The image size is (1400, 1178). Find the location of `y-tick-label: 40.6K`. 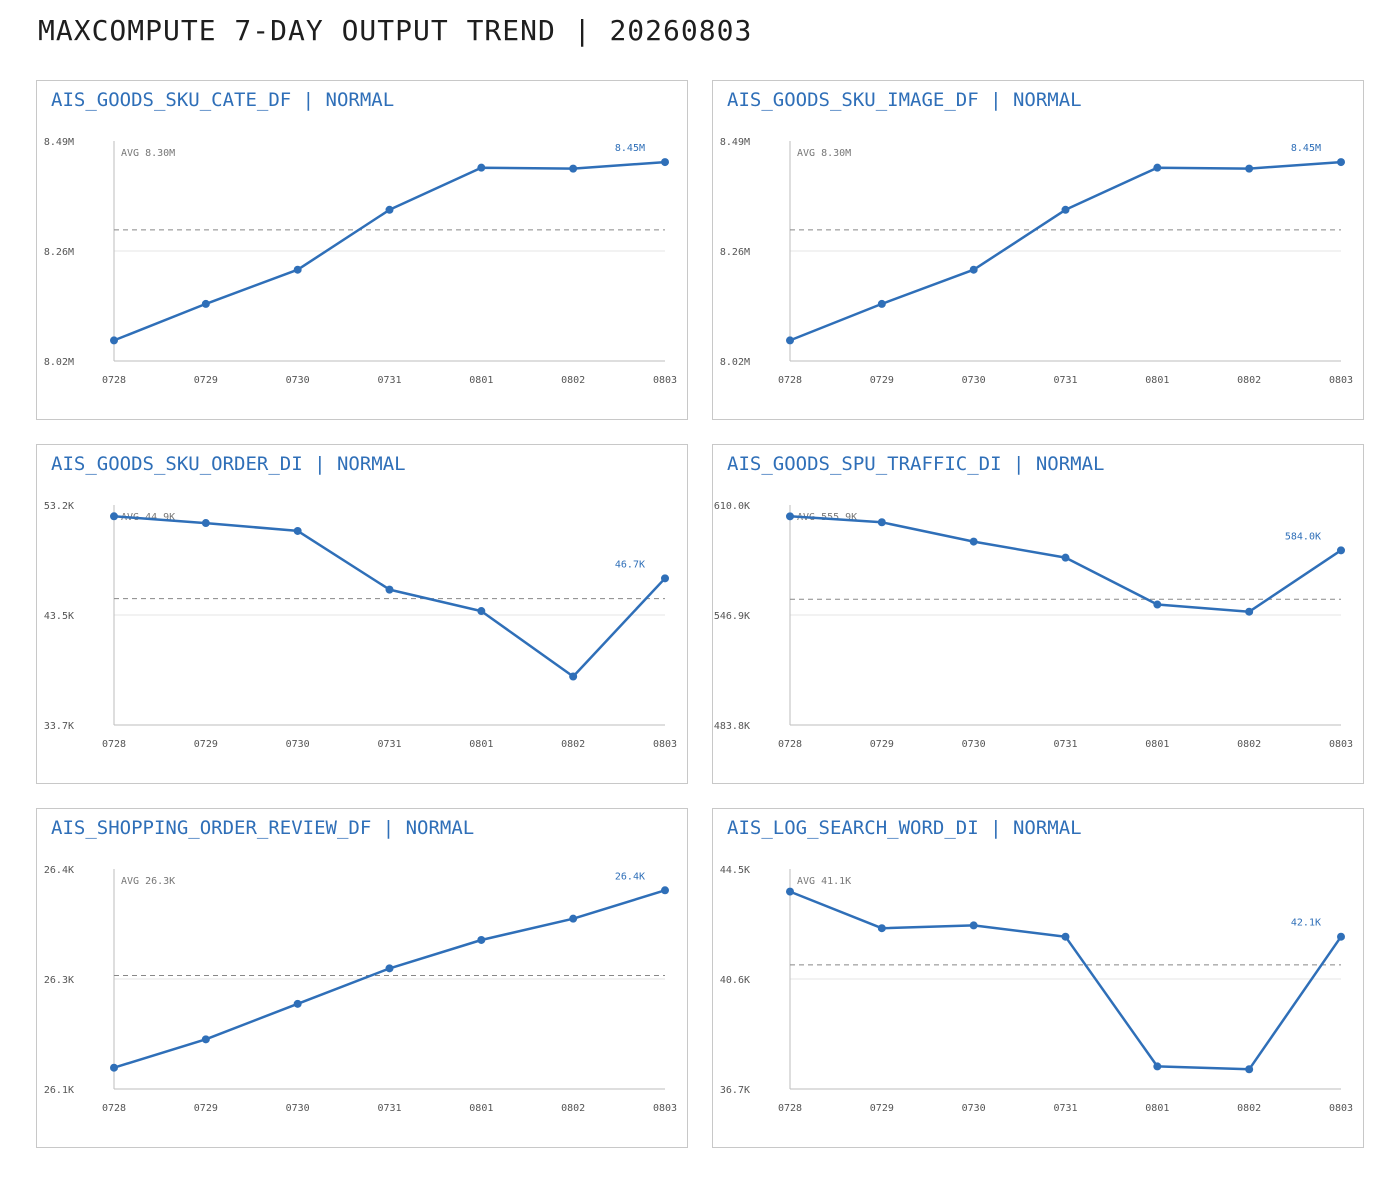

y-tick-label: 40.6K is located at coordinates (735, 980).